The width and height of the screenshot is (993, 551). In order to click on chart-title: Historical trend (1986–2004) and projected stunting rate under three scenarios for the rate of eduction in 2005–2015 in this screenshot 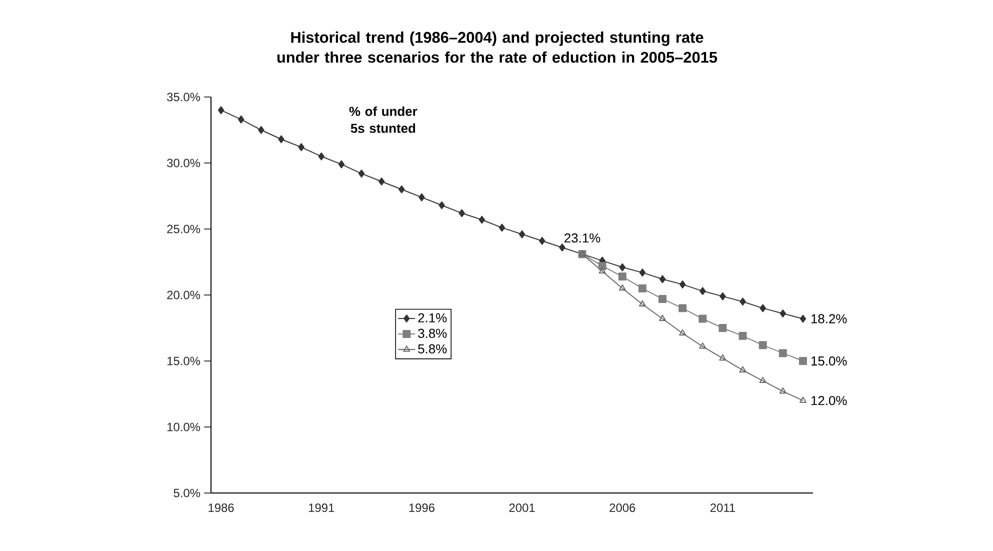, I will do `click(497, 47)`.